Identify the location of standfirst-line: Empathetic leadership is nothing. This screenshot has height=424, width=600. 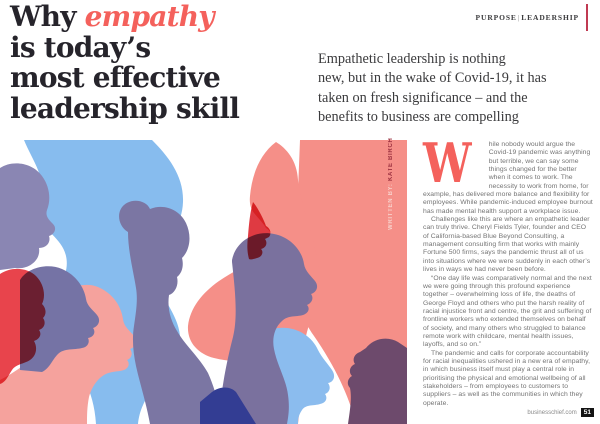
(412, 59).